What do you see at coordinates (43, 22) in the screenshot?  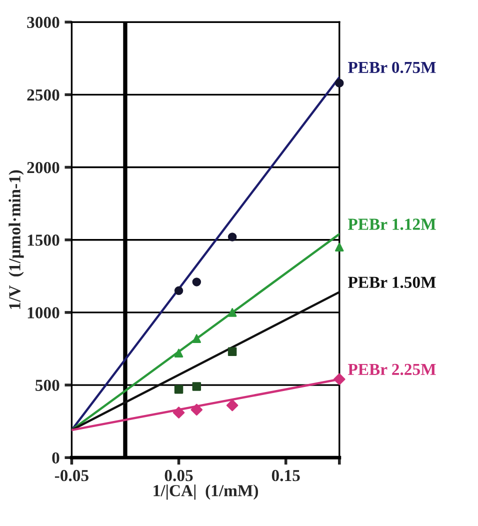 I see `y-tick-label: 3000` at bounding box center [43, 22].